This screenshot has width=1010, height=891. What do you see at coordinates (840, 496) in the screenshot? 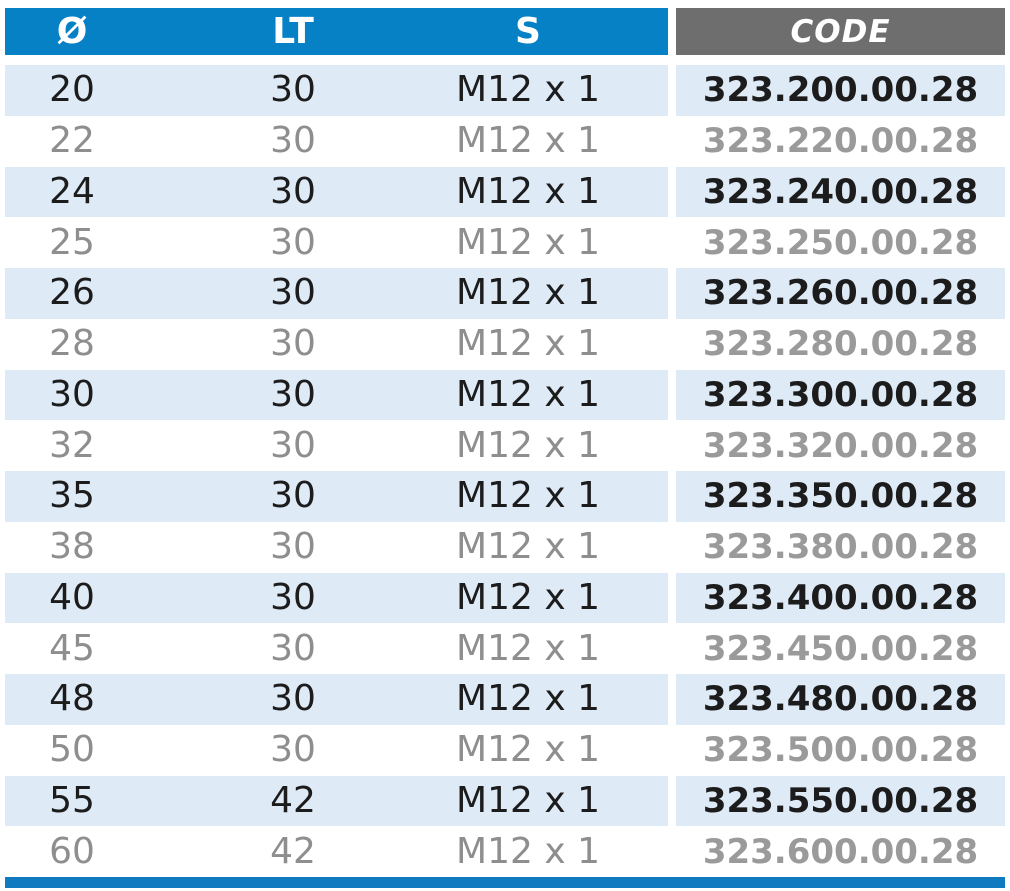
I see `cell-code: 323.350.00.28` at bounding box center [840, 496].